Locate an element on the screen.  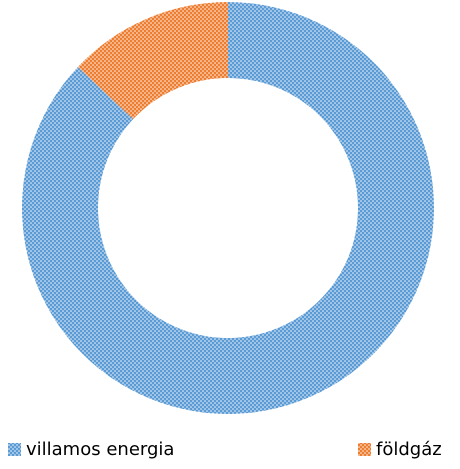
legend-label: földgáz is located at coordinates (409, 449).